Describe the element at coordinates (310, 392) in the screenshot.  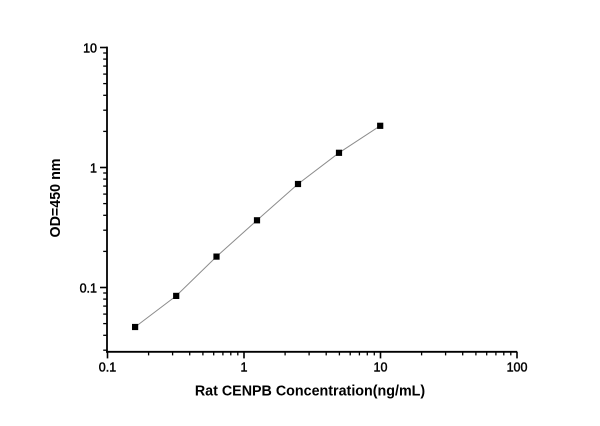
I see `svg-text: Rat CENPB Concentration(ng/mL)` at that location.